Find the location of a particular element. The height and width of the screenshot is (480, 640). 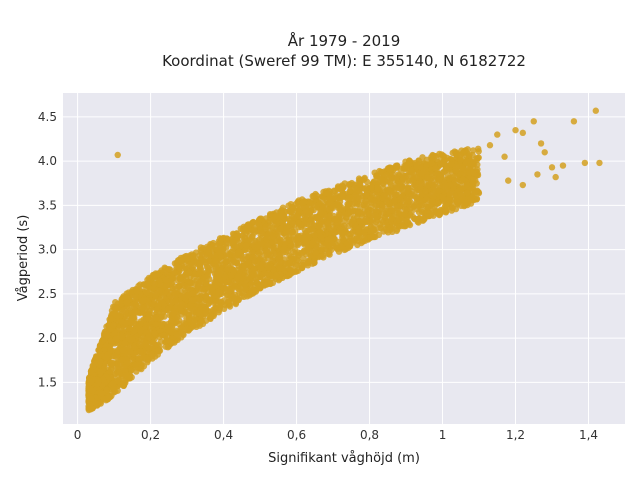

x-tick-label: 1,4 is located at coordinates (588, 435).